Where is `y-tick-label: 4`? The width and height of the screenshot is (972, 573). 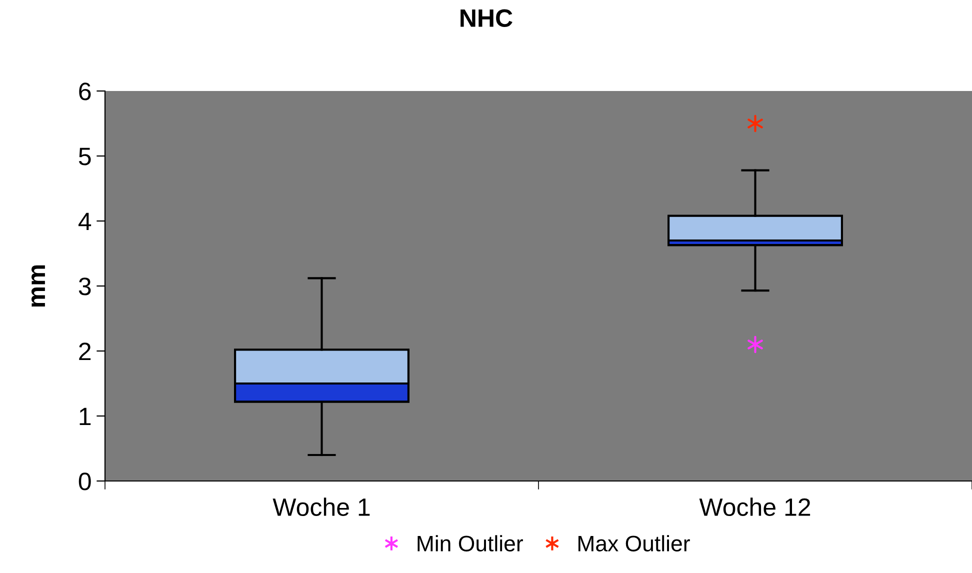
y-tick-label: 4 is located at coordinates (85, 221).